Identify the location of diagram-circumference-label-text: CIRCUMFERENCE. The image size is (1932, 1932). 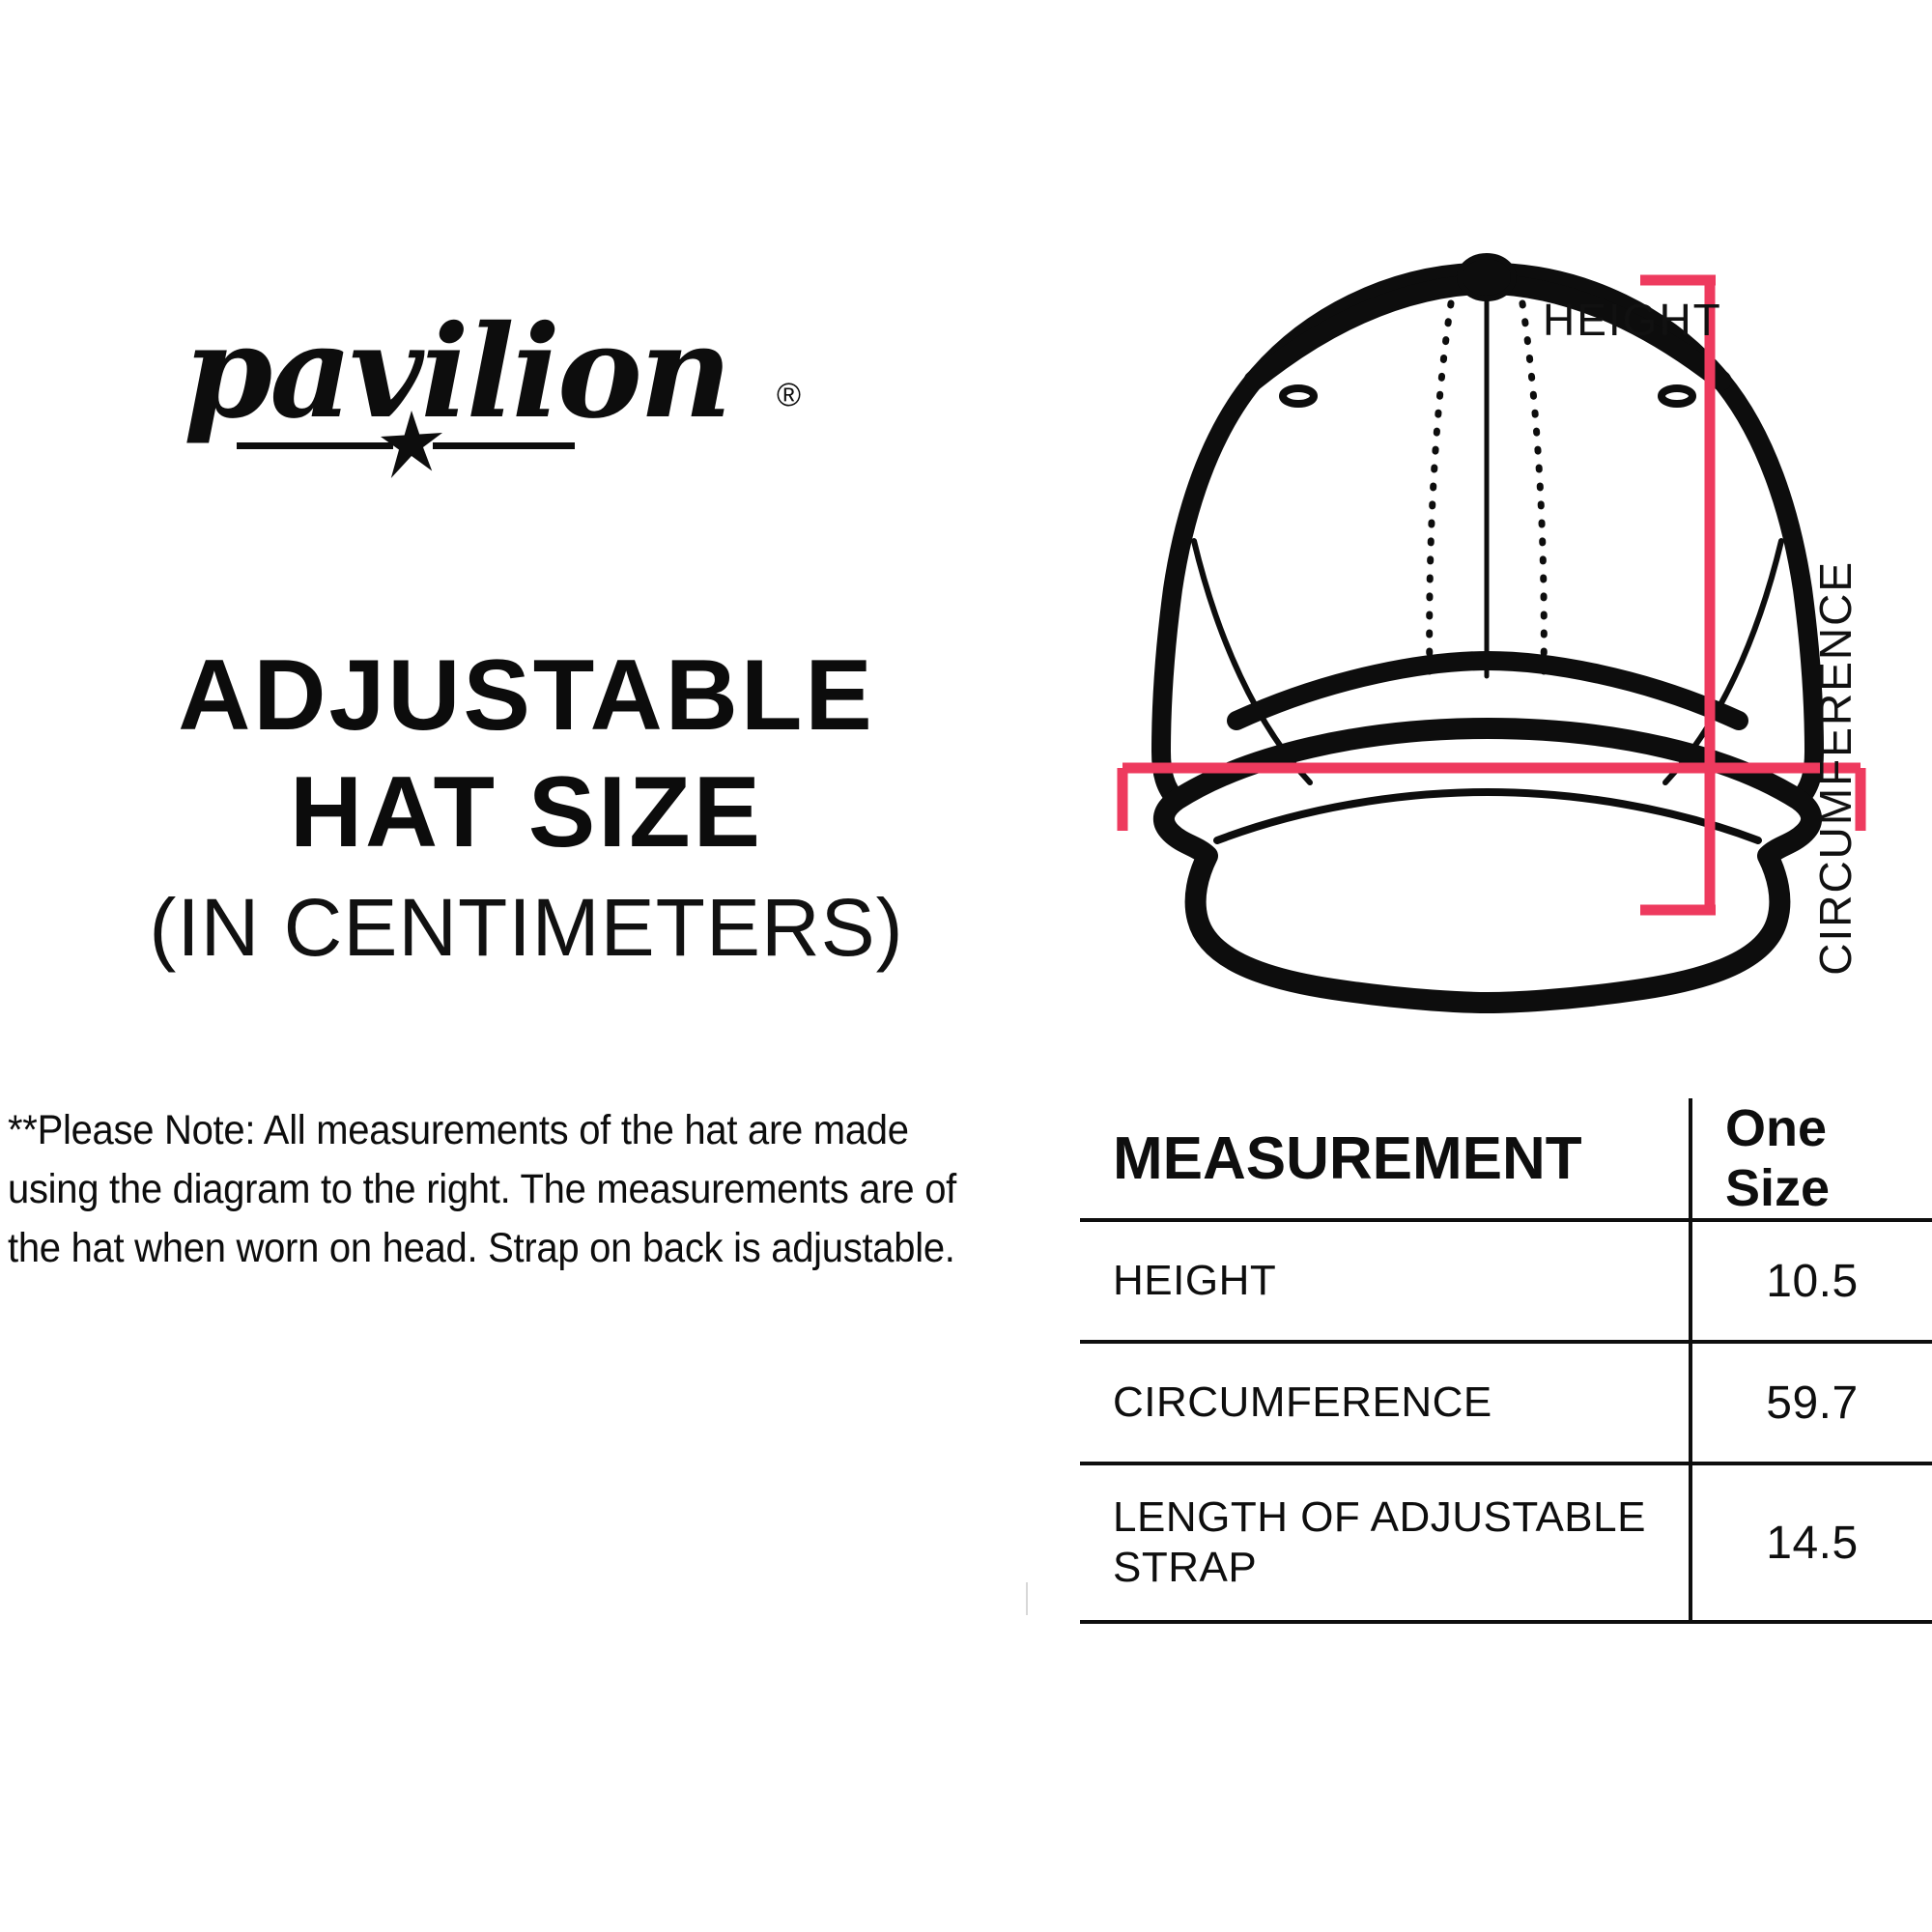
(1835, 768).